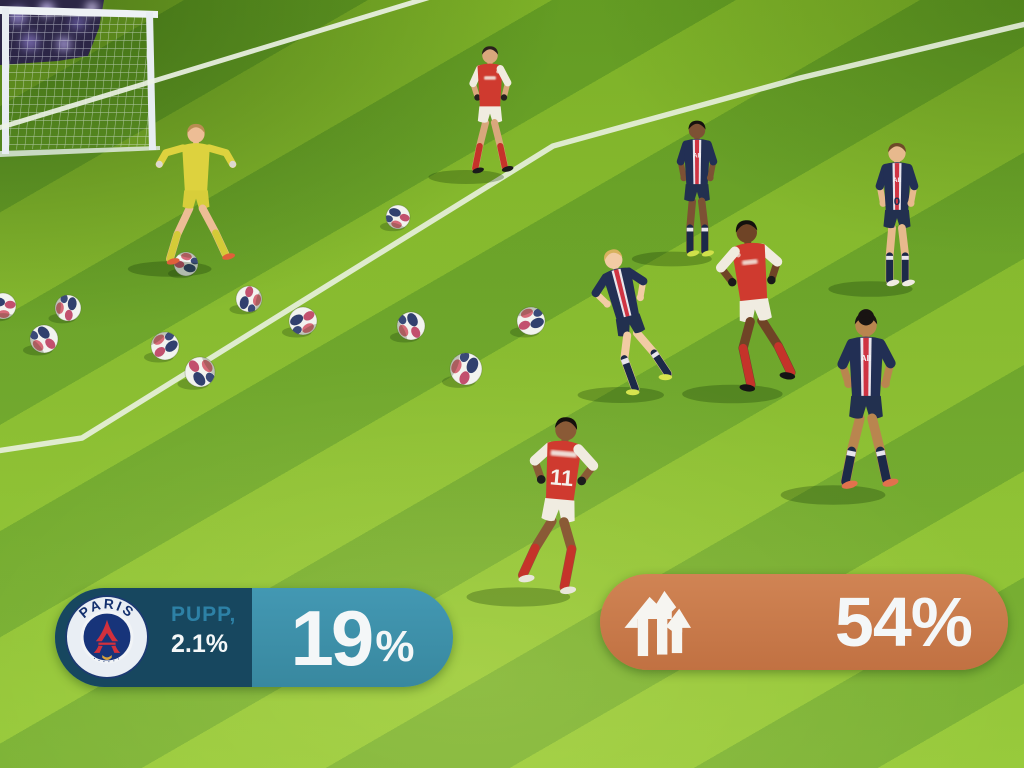  What do you see at coordinates (491, 110) in the screenshot?
I see `player-arsenal-top` at bounding box center [491, 110].